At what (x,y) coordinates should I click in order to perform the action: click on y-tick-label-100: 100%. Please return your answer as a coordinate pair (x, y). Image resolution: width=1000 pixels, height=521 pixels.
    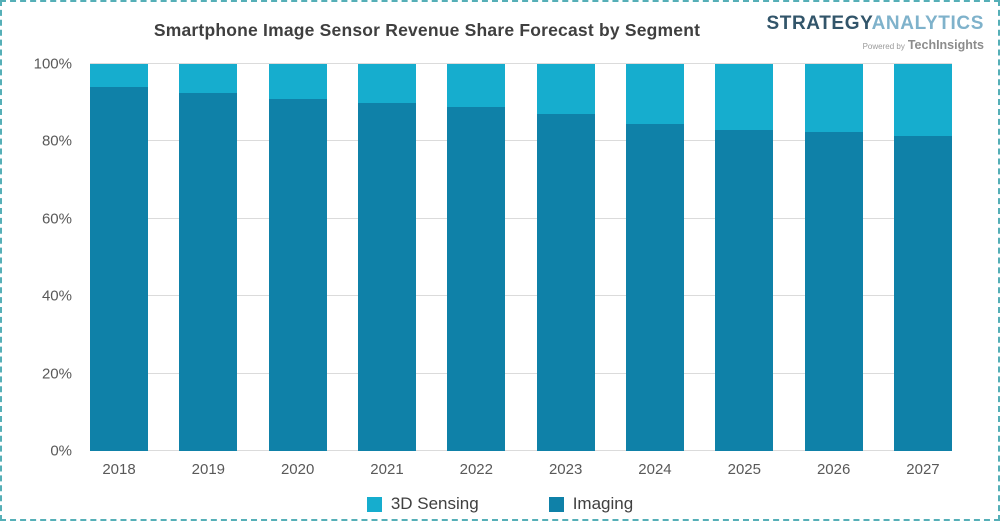
    Looking at the image, I should click on (52, 64).